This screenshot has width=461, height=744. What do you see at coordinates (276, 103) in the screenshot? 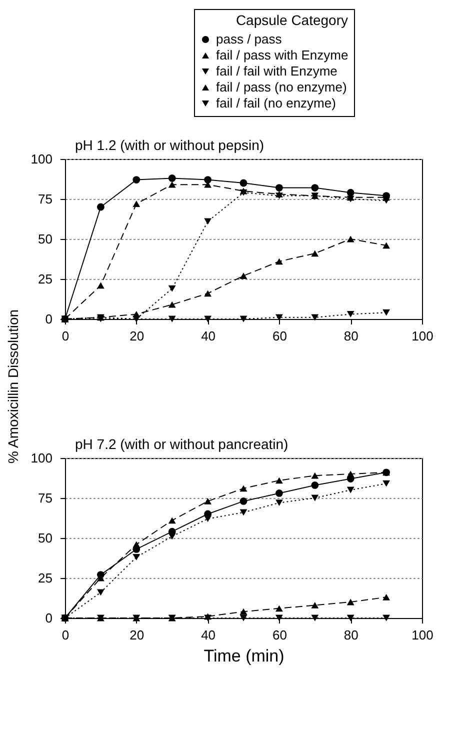
I see `legend-label: fail / fail (no enzyme)` at bounding box center [276, 103].